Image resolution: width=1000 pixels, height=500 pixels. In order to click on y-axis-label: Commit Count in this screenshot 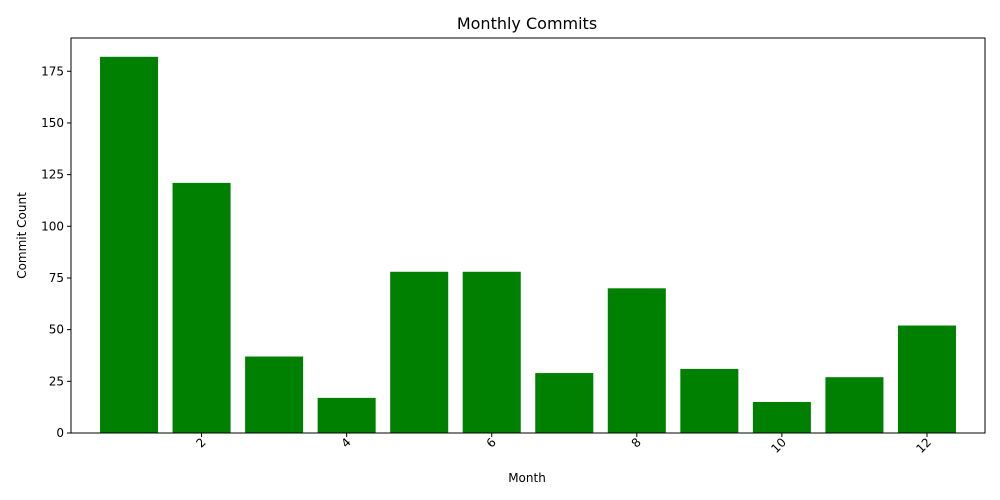, I will do `click(22, 235)`.